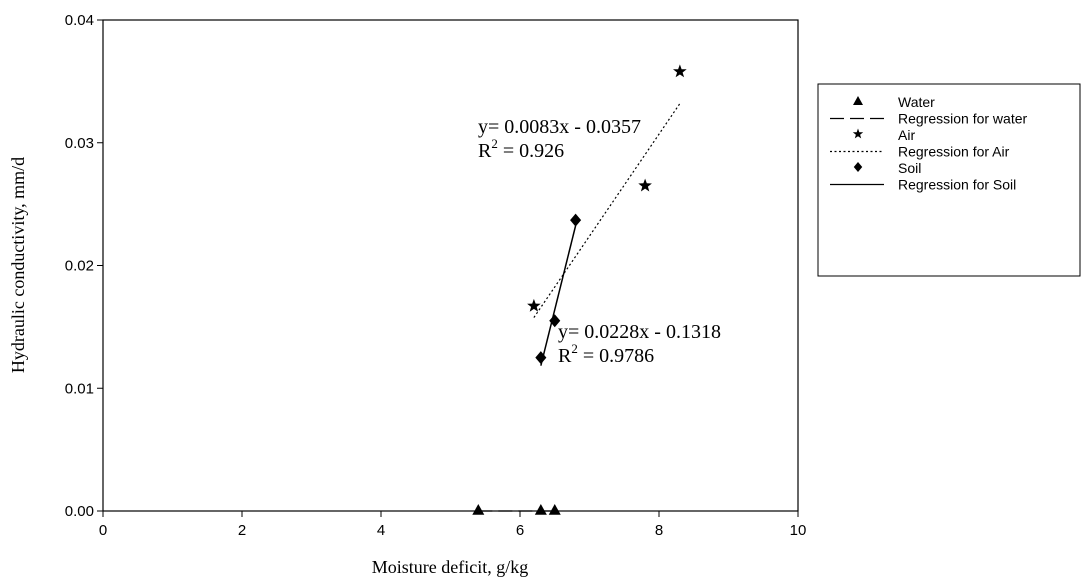 This screenshot has width=1084, height=585. What do you see at coordinates (79, 511) in the screenshot?
I see `y-tick-label: 0.00` at bounding box center [79, 511].